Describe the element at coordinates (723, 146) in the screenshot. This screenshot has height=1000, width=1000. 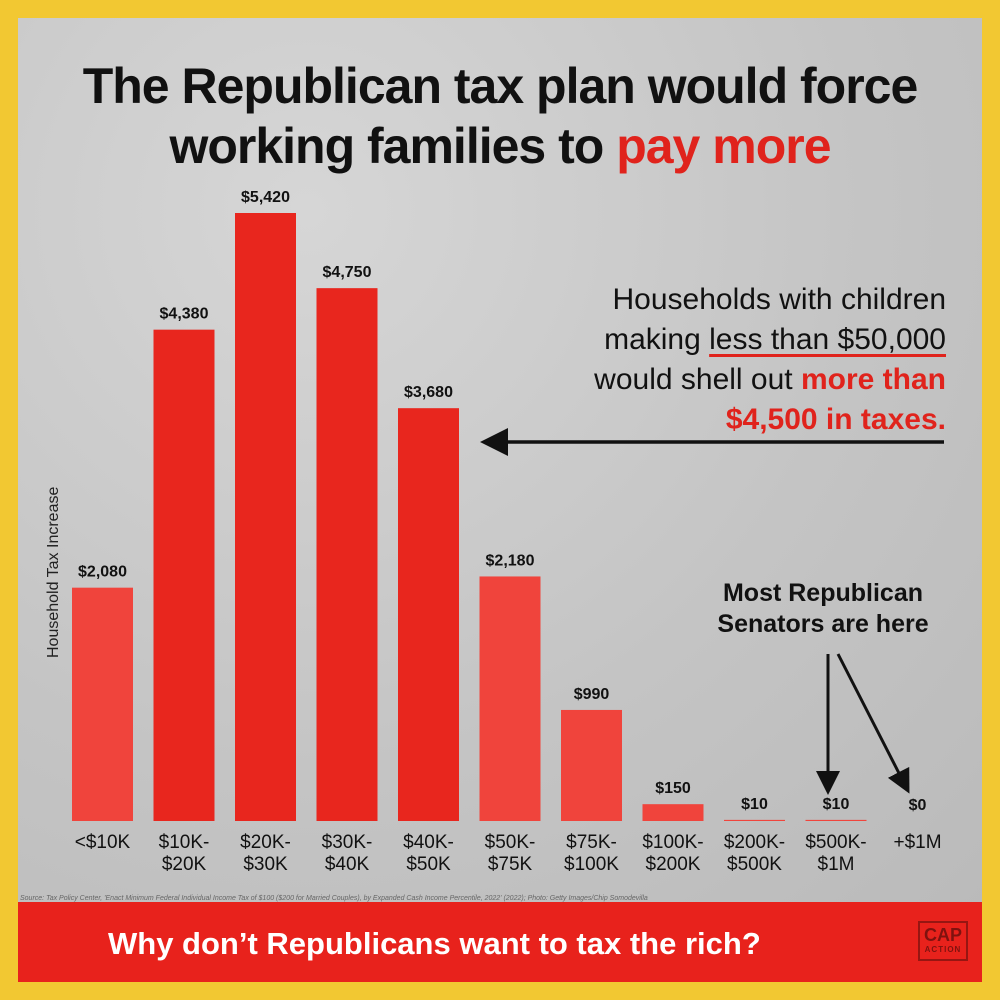
I see `title-highlight: pay more` at that location.